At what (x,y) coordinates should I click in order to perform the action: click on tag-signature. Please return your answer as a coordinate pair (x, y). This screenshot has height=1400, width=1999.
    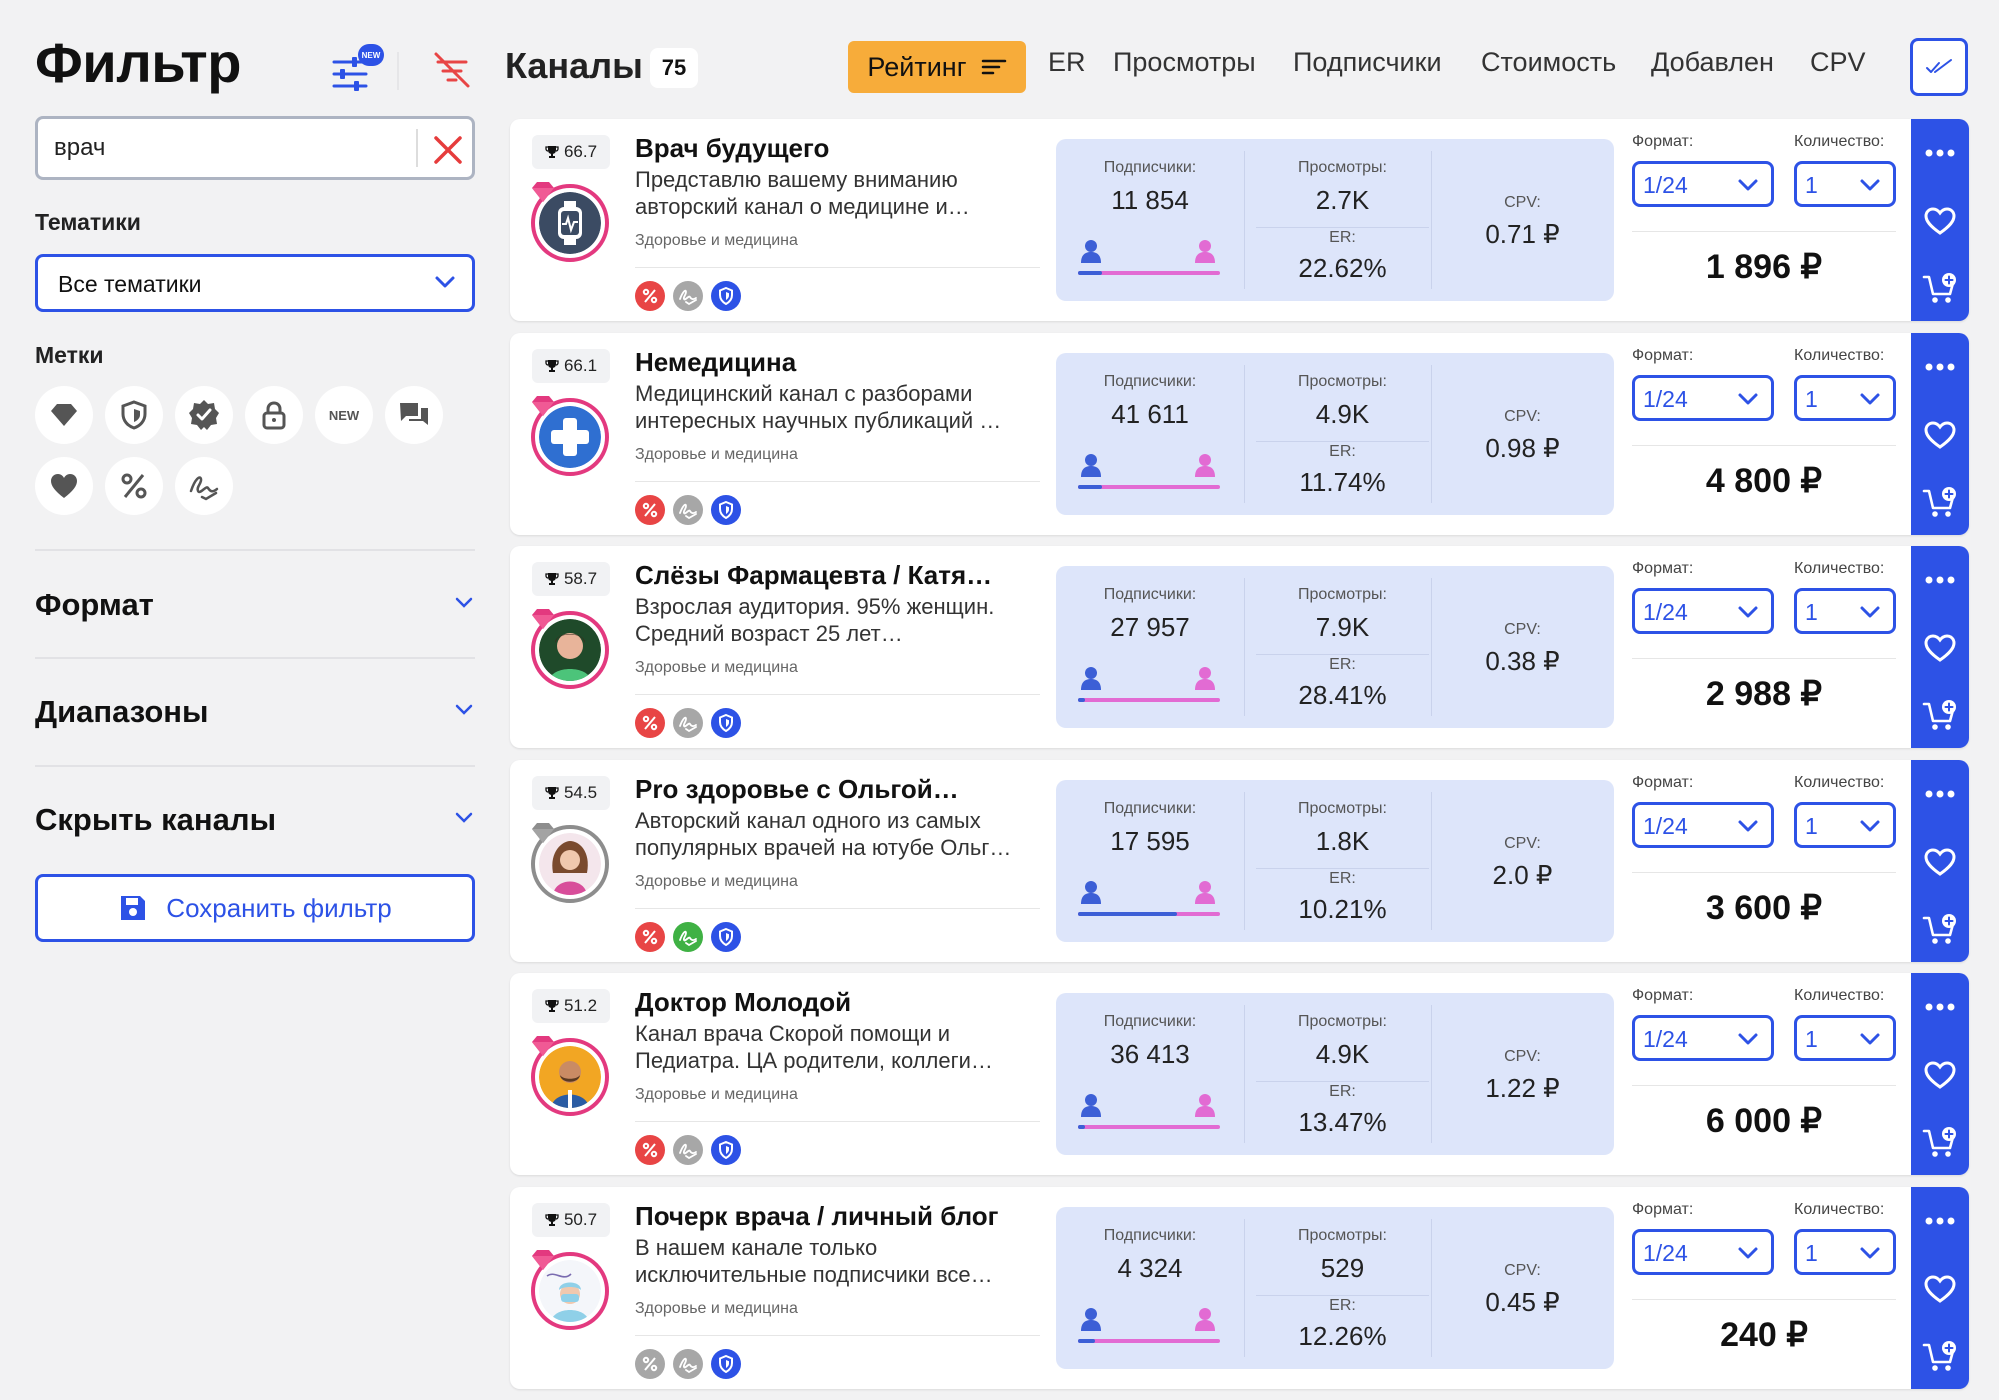
    Looking at the image, I should click on (204, 486).